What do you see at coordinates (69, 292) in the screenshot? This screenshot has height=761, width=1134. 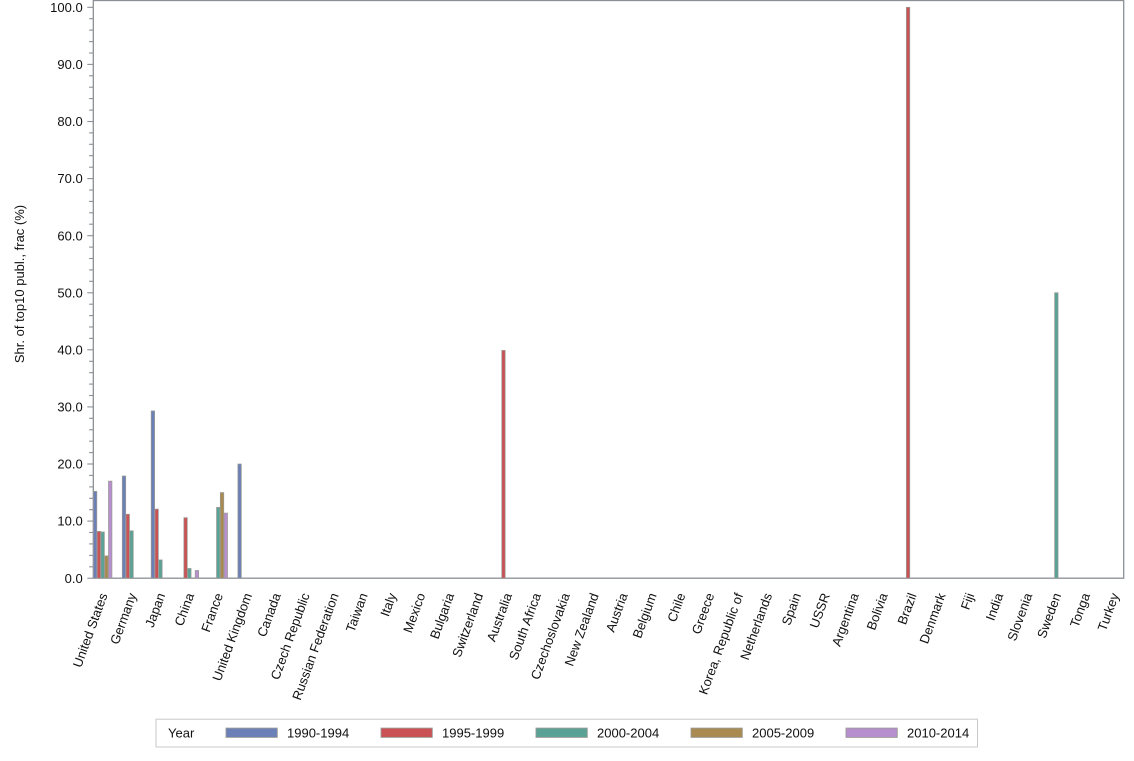 I see `svg-text: 50.0` at bounding box center [69, 292].